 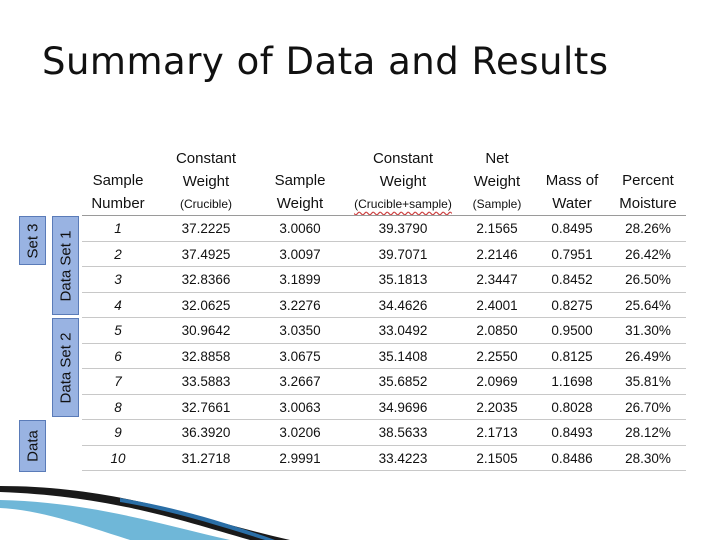 What do you see at coordinates (403, 305) in the screenshot?
I see `table-cell: 34.4626` at bounding box center [403, 305].